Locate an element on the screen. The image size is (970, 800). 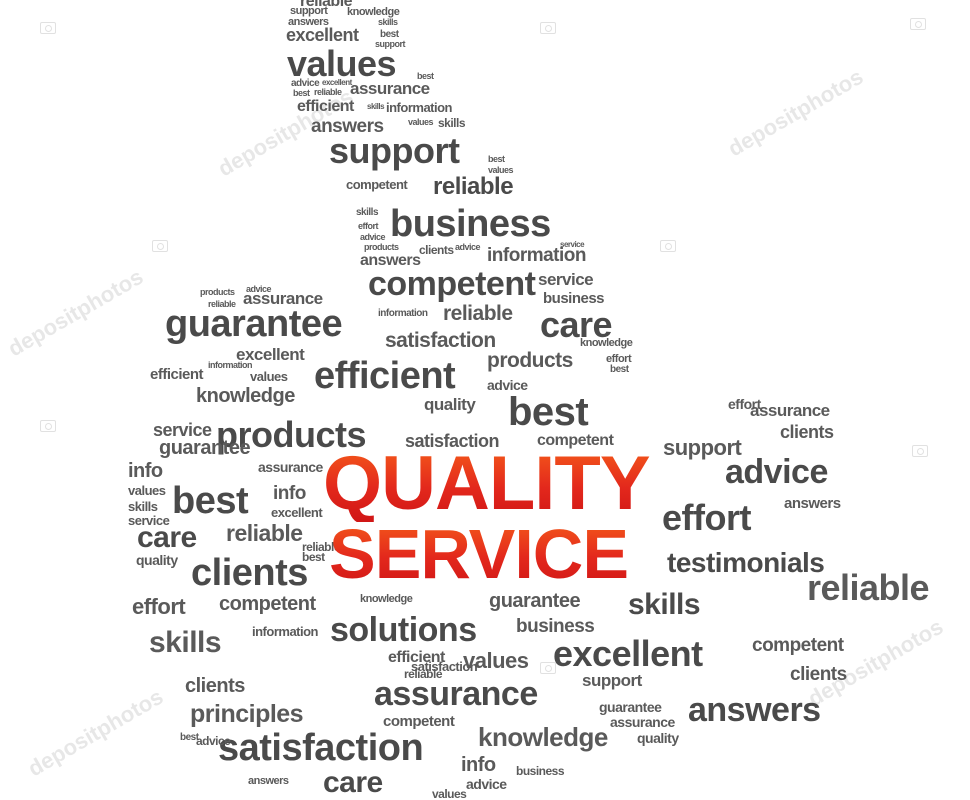
headline-quality: QUALITY is located at coordinates (487, 483).